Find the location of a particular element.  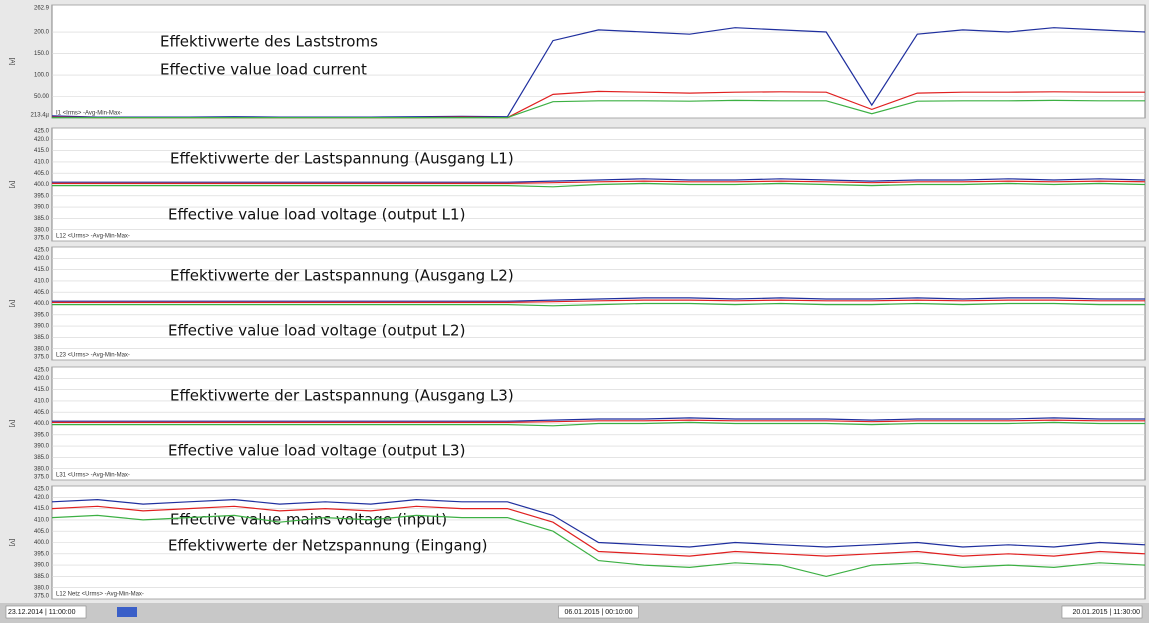

annotation: Effective value load current is located at coordinates (263, 70).